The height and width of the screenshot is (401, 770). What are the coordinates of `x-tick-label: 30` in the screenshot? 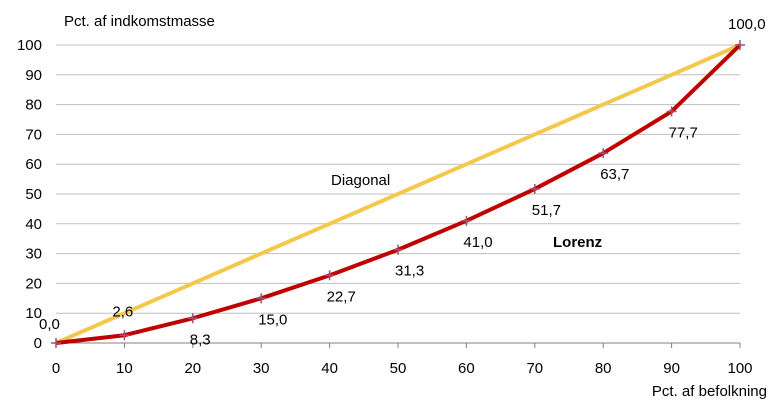 It's located at (261, 368).